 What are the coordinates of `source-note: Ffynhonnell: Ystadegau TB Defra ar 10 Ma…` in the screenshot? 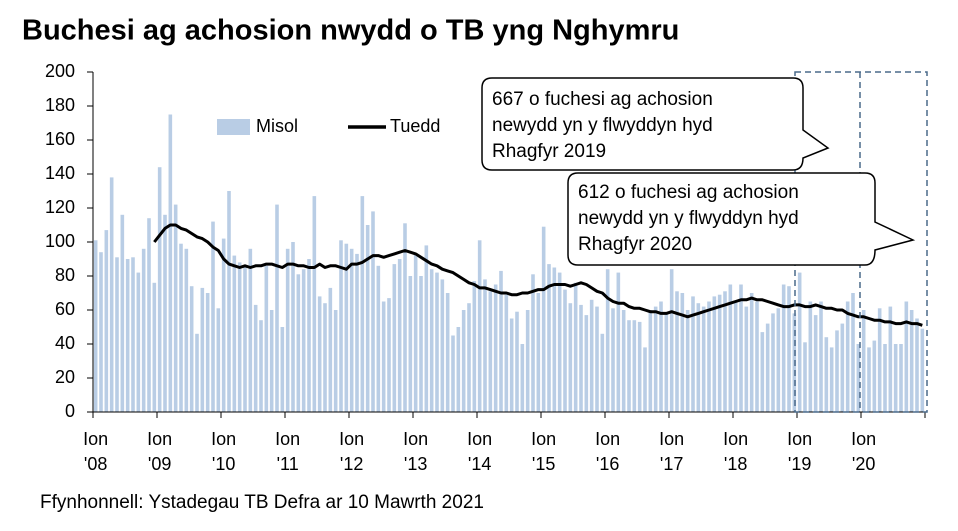 It's located at (262, 502).